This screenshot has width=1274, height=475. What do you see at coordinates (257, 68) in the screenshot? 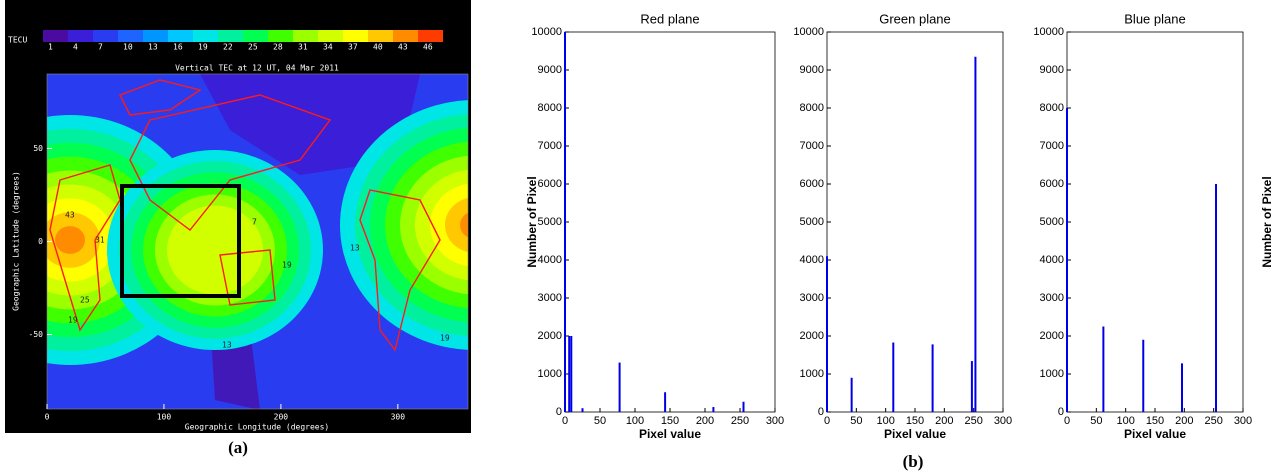
I see `map-title: Vertical TEC at 12 UT, 04 Mar 2011` at bounding box center [257, 68].